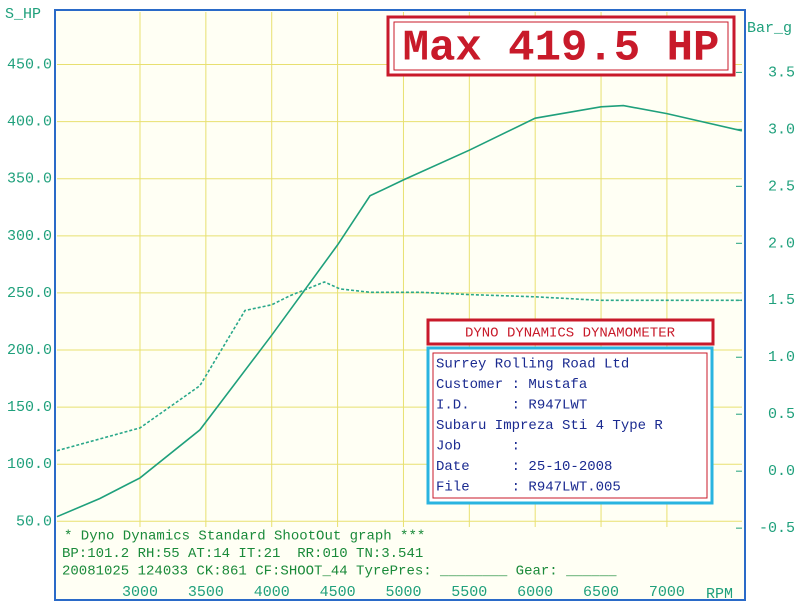 This screenshot has width=799, height=609. I want to click on x-tick-label: 3500, so click(206, 592).